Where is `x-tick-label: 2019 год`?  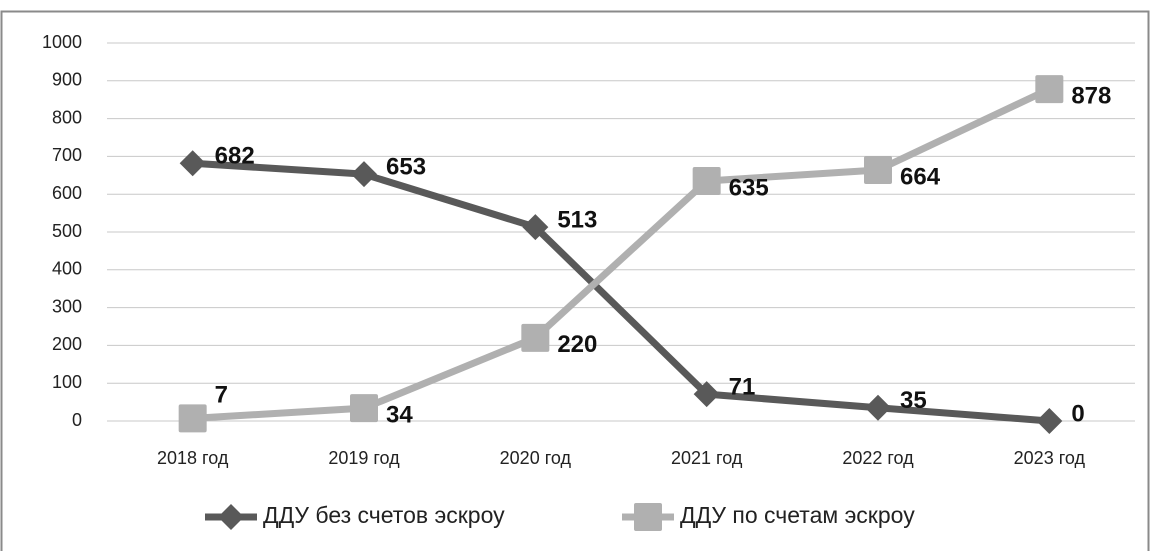
x-tick-label: 2019 год is located at coordinates (364, 458).